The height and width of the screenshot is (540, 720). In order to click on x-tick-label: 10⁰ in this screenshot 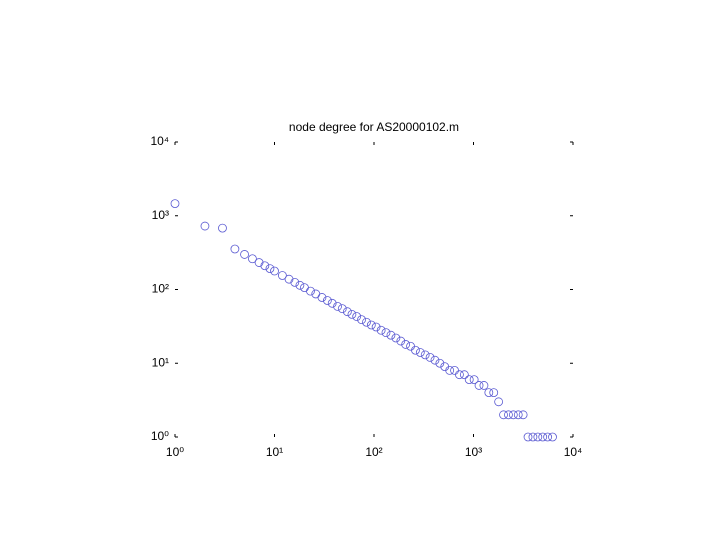, I will do `click(175, 452)`.